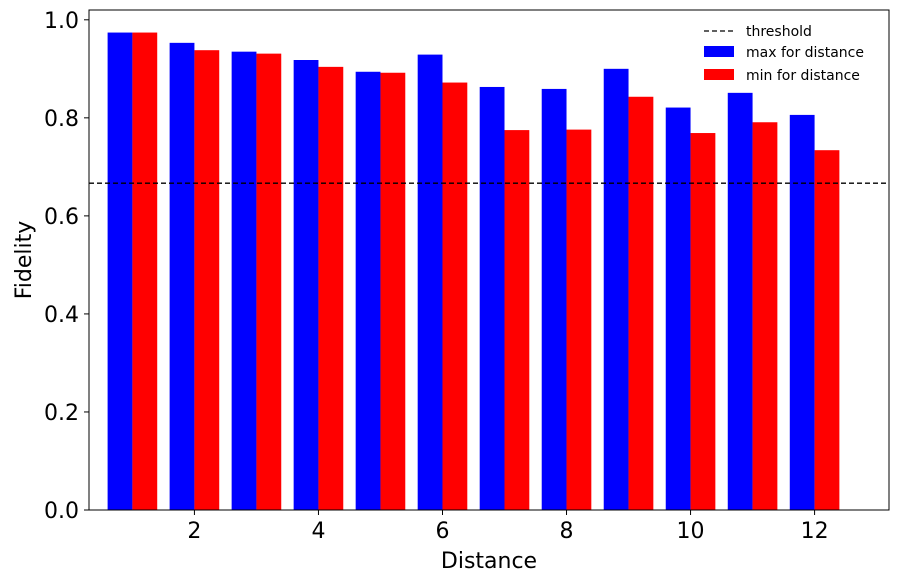 This screenshot has width=899, height=583. Describe the element at coordinates (779, 32) in the screenshot. I see `legend-threshold-label: threshold` at that location.